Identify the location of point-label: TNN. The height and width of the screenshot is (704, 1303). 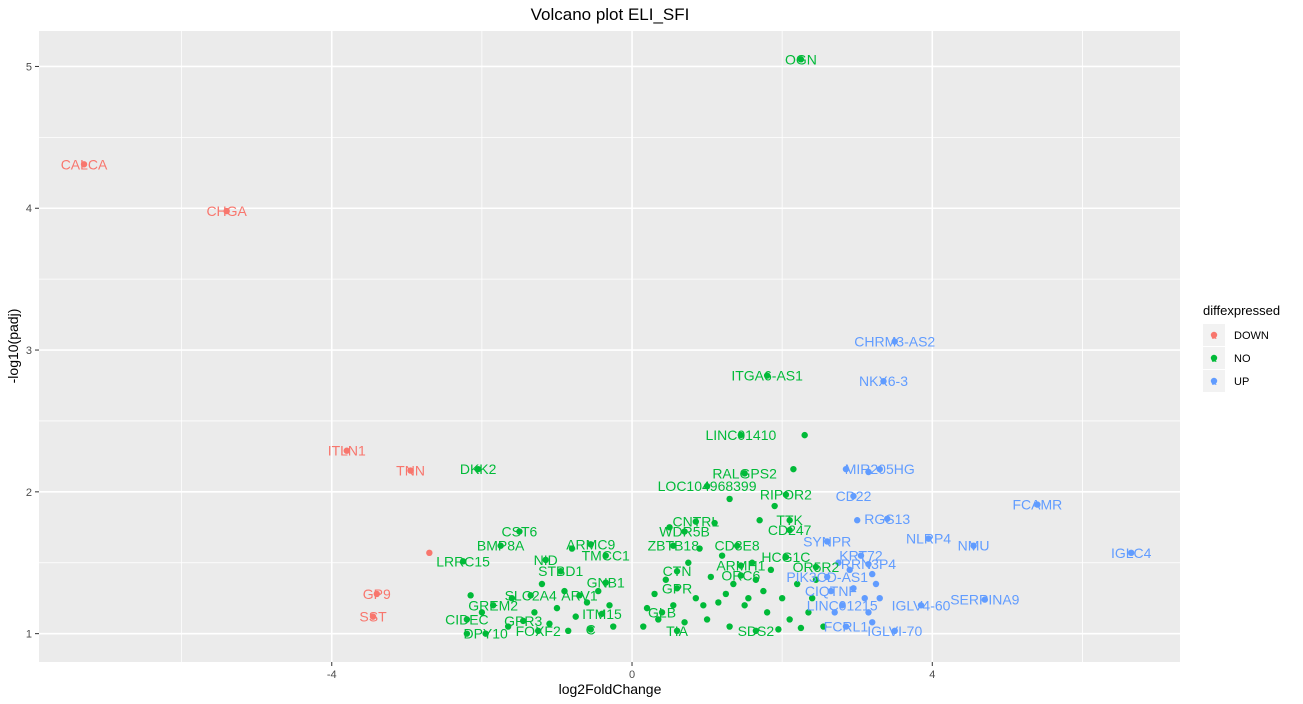
(410, 471).